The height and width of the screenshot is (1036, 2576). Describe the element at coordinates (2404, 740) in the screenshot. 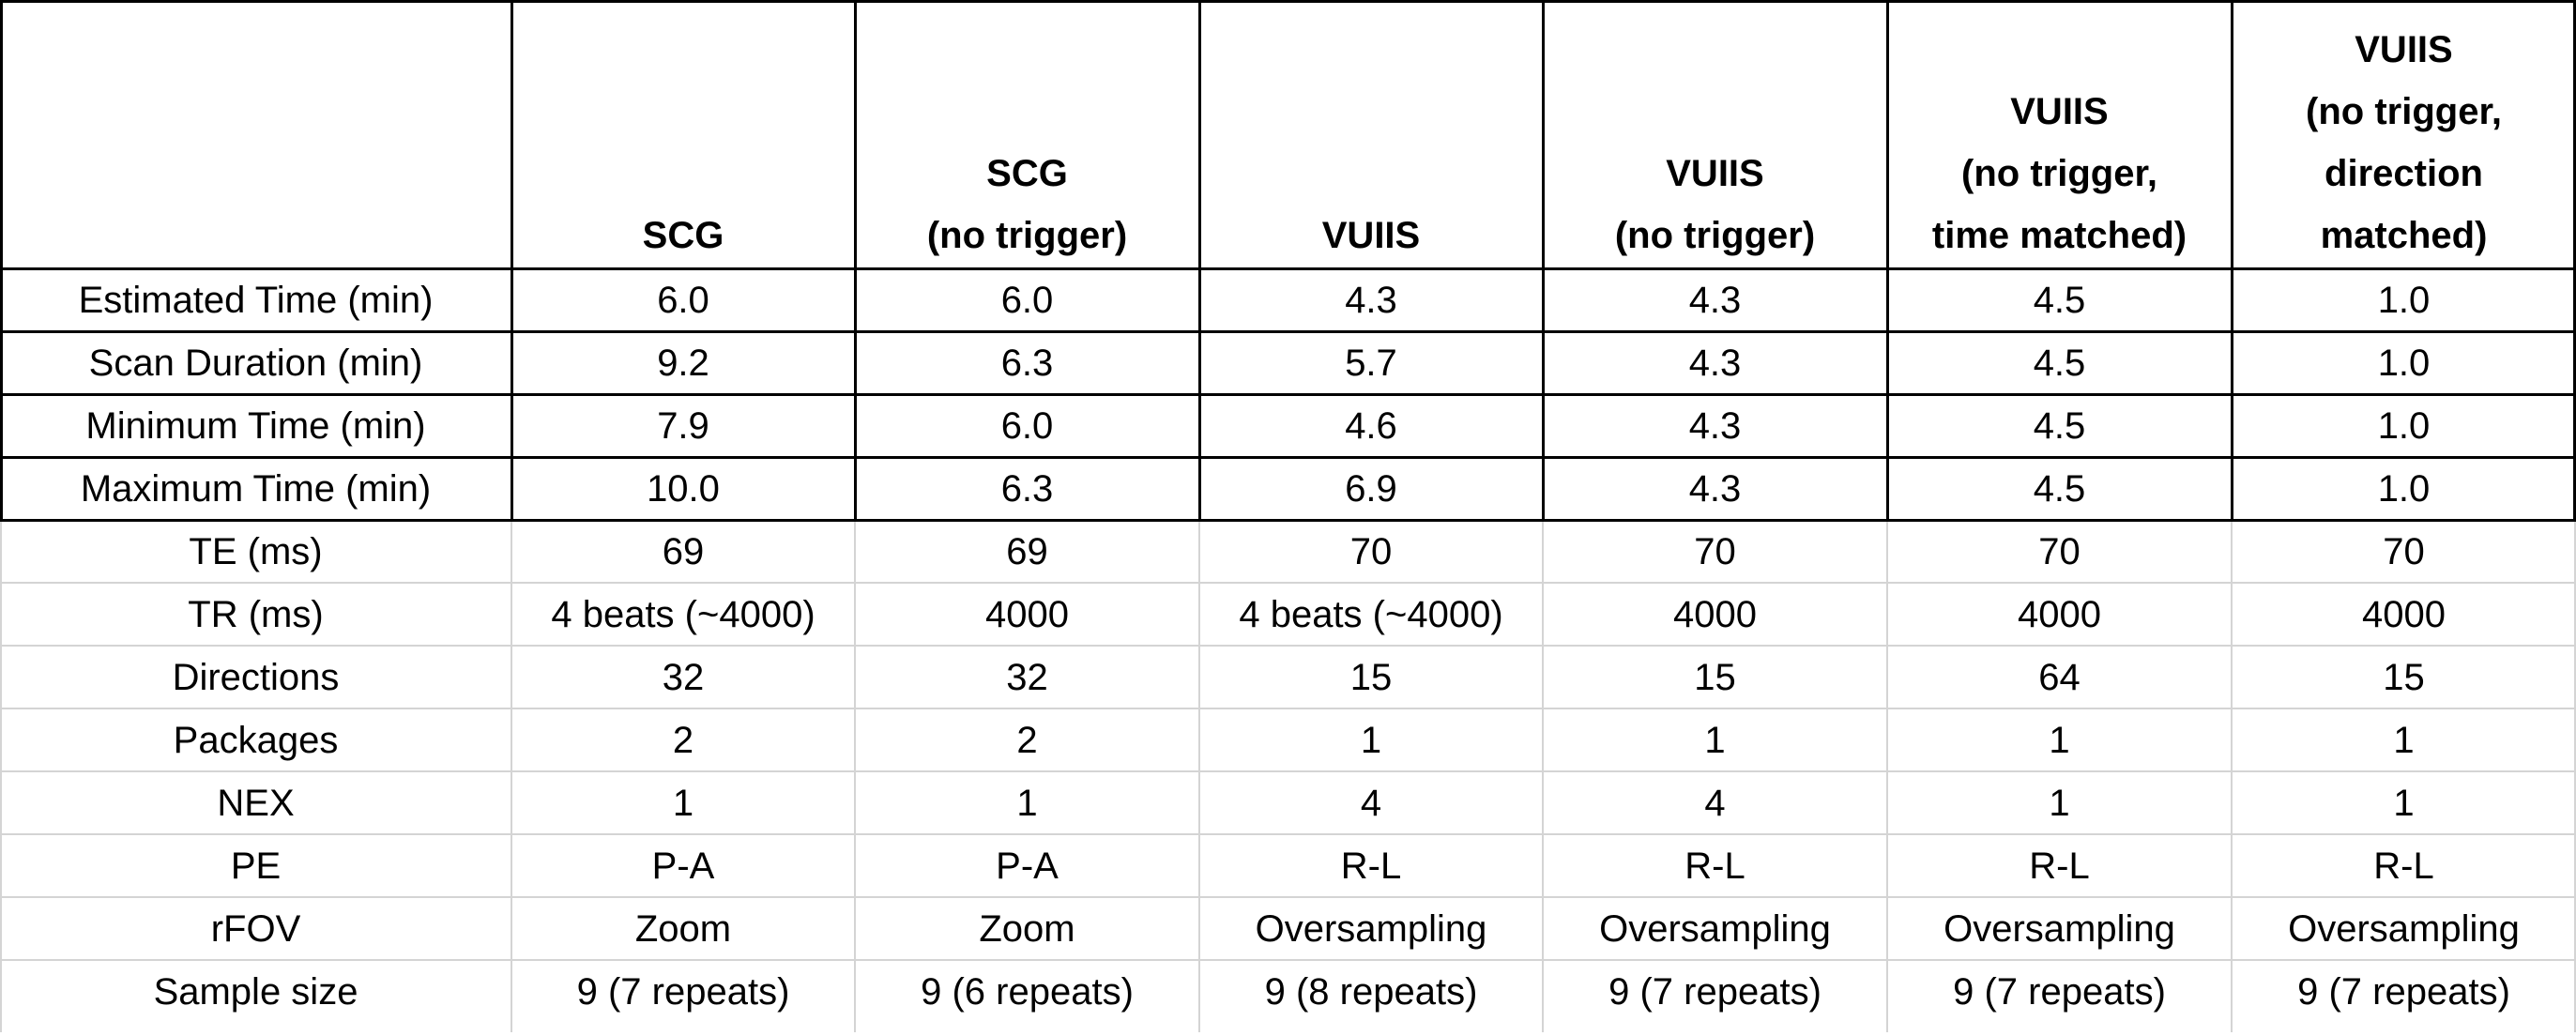

I see `table-cell-packages-vuiis_no_trigger_direction_matched: 1` at that location.